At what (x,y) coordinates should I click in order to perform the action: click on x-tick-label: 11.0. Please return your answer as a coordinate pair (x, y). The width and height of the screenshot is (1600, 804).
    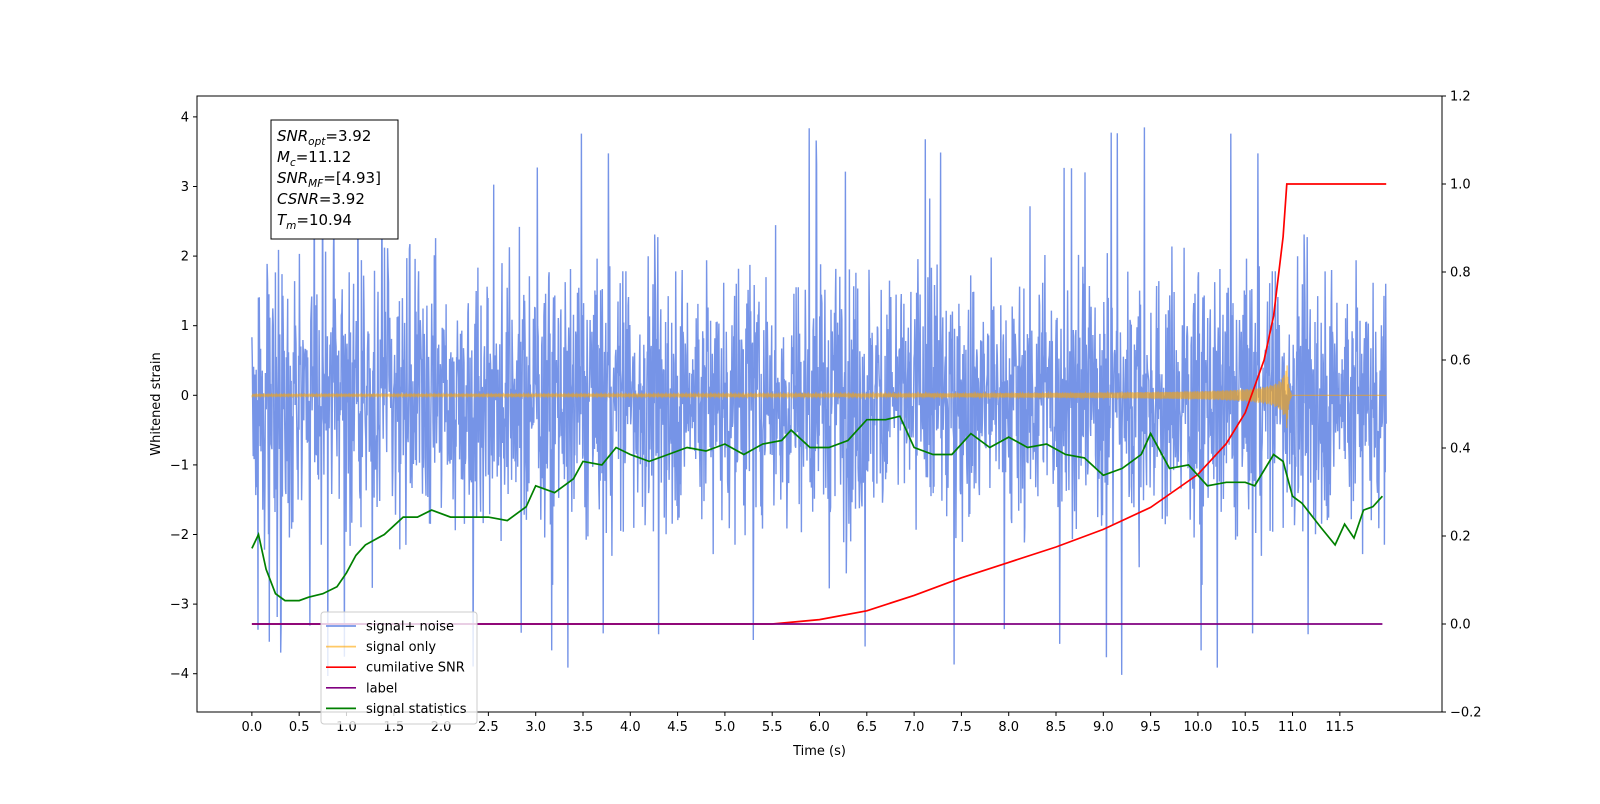
    Looking at the image, I should click on (1292, 727).